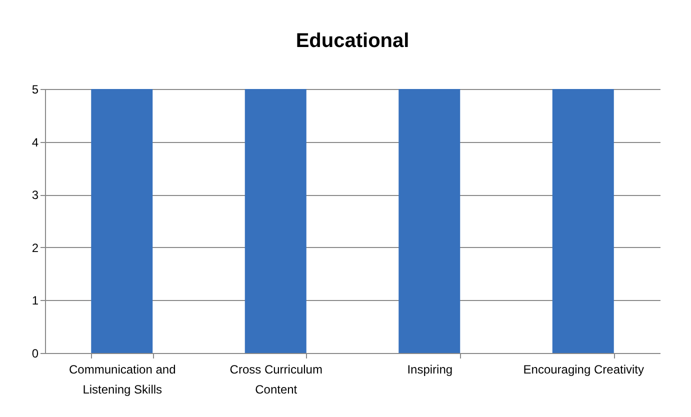  What do you see at coordinates (353, 41) in the screenshot?
I see `chart-title: Educational` at bounding box center [353, 41].